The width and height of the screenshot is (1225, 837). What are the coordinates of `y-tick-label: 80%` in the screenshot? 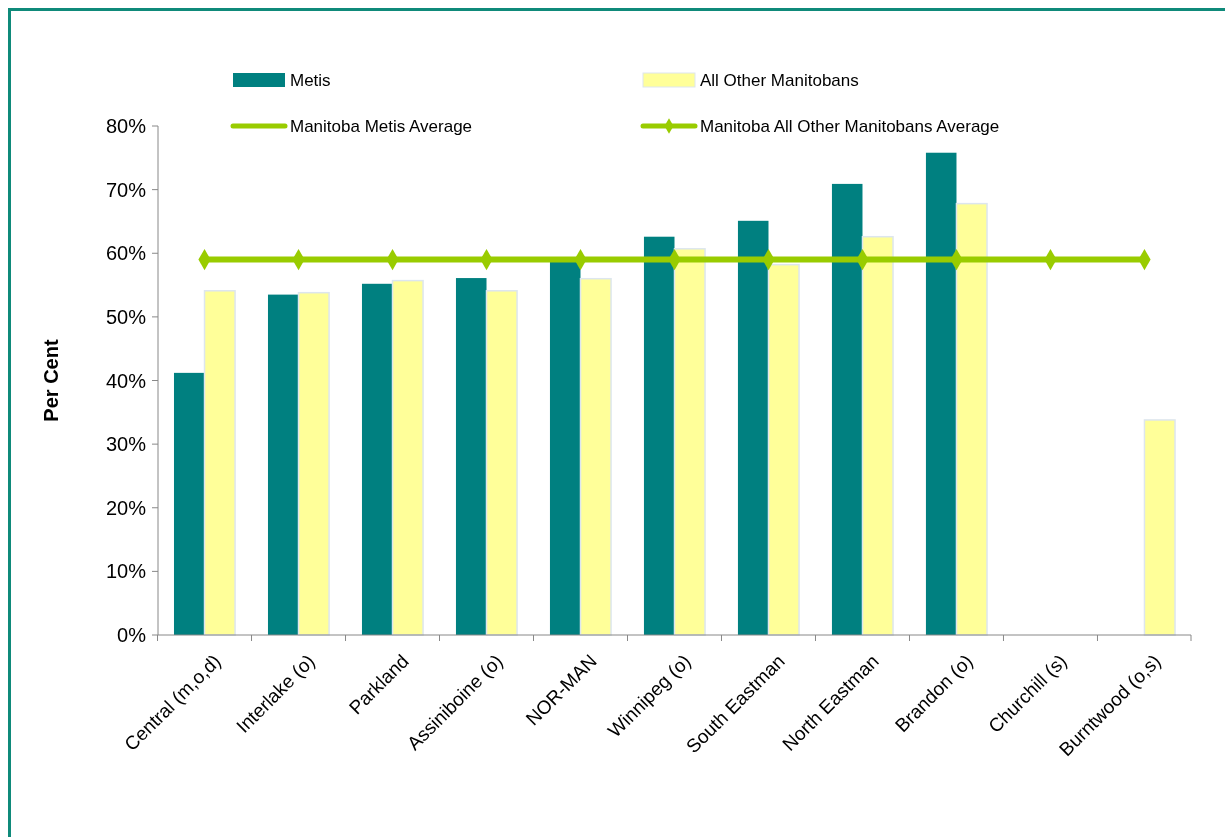 It's located at (126, 126).